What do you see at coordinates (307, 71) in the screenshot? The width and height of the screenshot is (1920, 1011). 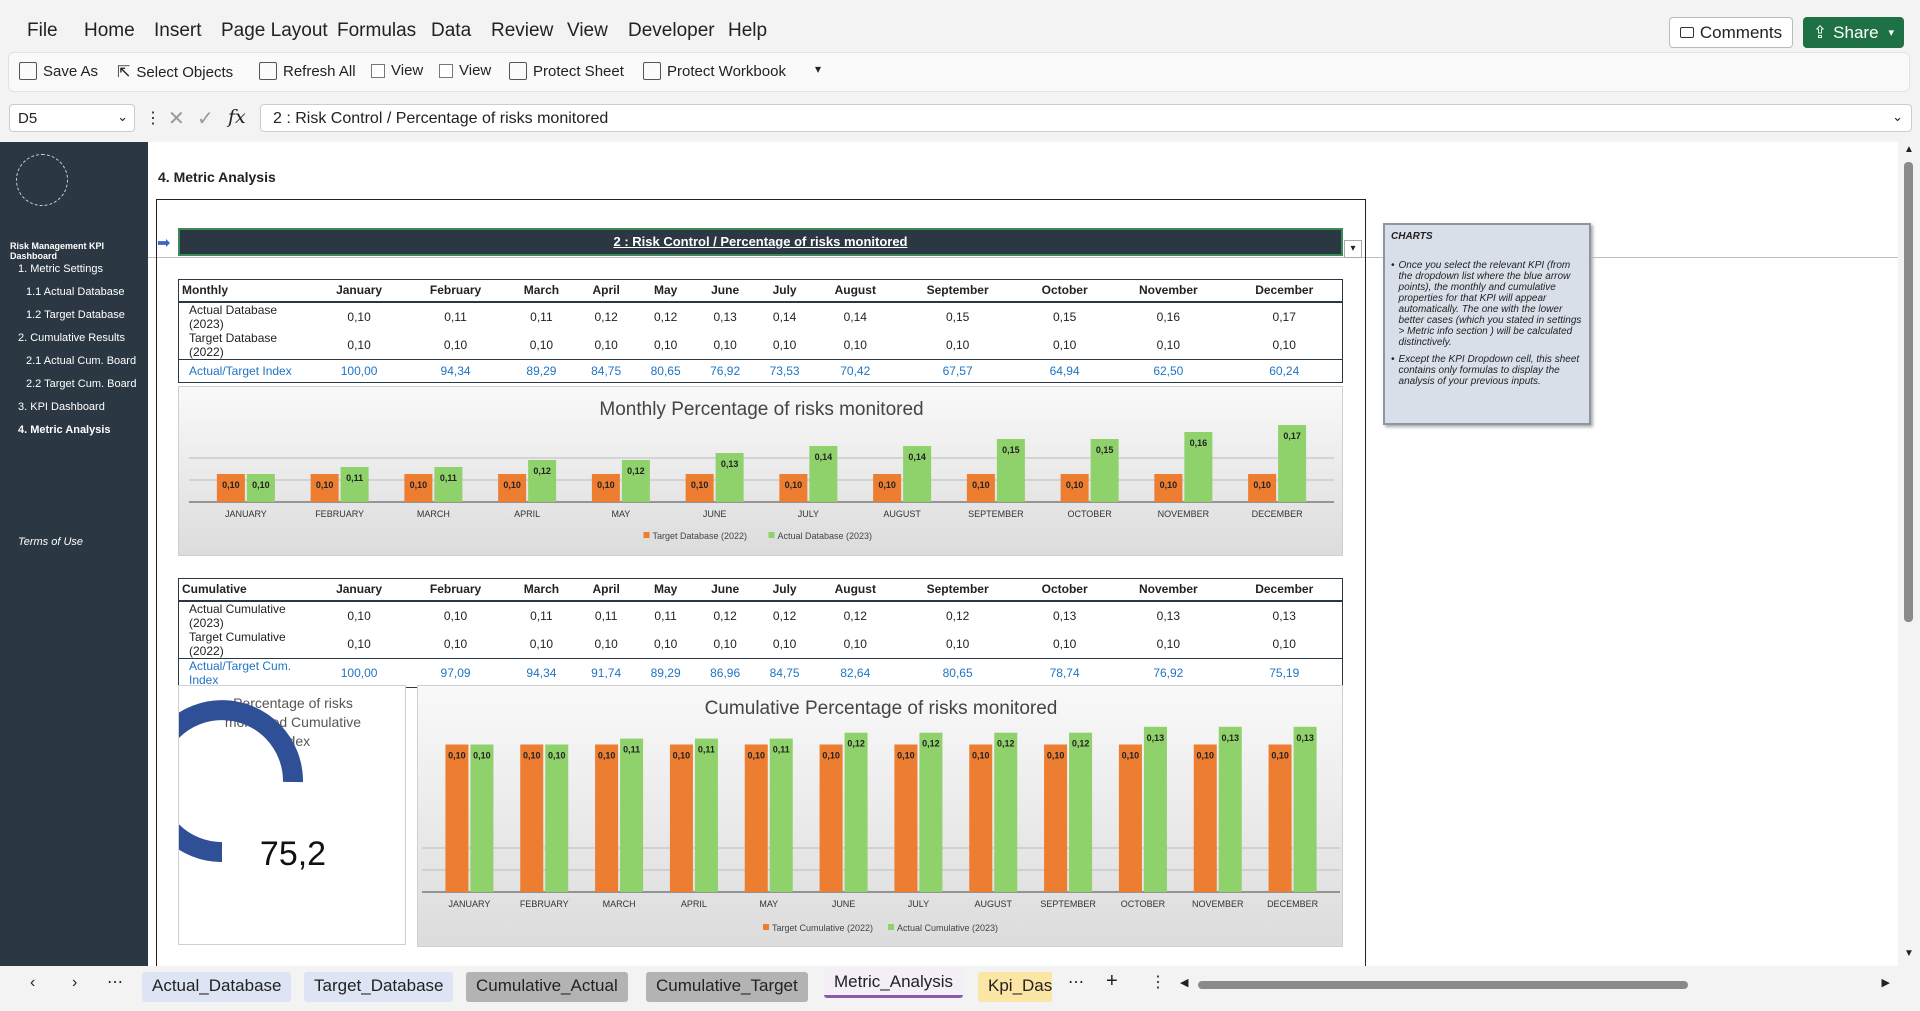 I see `refresh-all-button: Refresh All` at bounding box center [307, 71].